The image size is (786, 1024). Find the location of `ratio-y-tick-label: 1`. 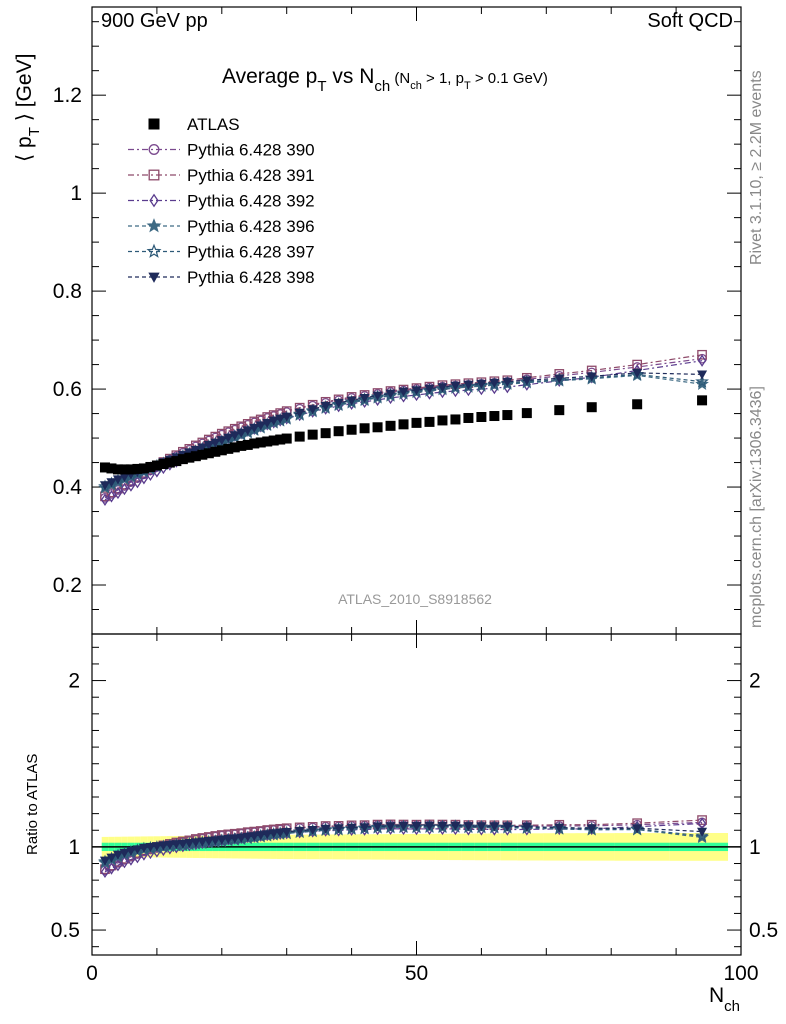

ratio-y-tick-label: 1 is located at coordinates (74, 847).